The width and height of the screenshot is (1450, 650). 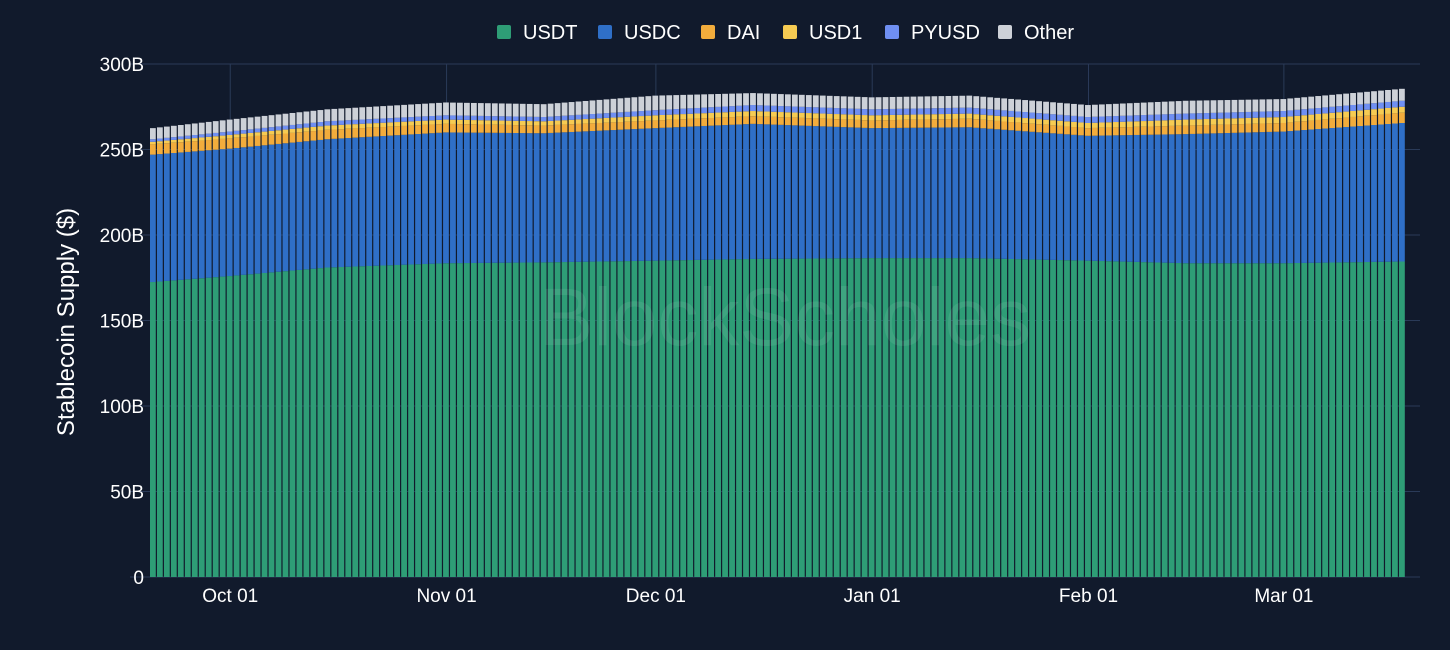 I want to click on legend-item-usd1: USD1, so click(x=822, y=33).